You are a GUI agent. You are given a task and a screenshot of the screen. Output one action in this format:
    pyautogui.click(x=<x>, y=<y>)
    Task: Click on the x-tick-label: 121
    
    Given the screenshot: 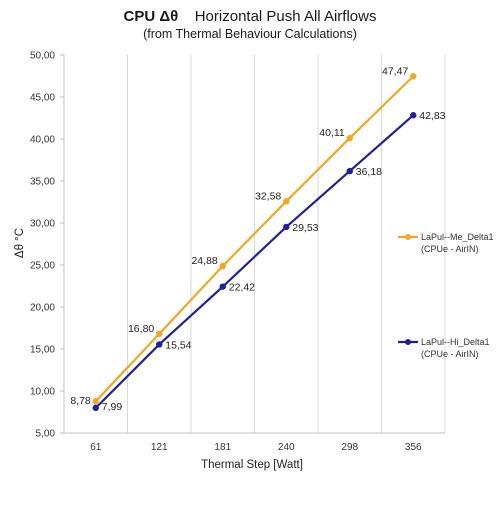 What is the action you would take?
    pyautogui.click(x=159, y=447)
    